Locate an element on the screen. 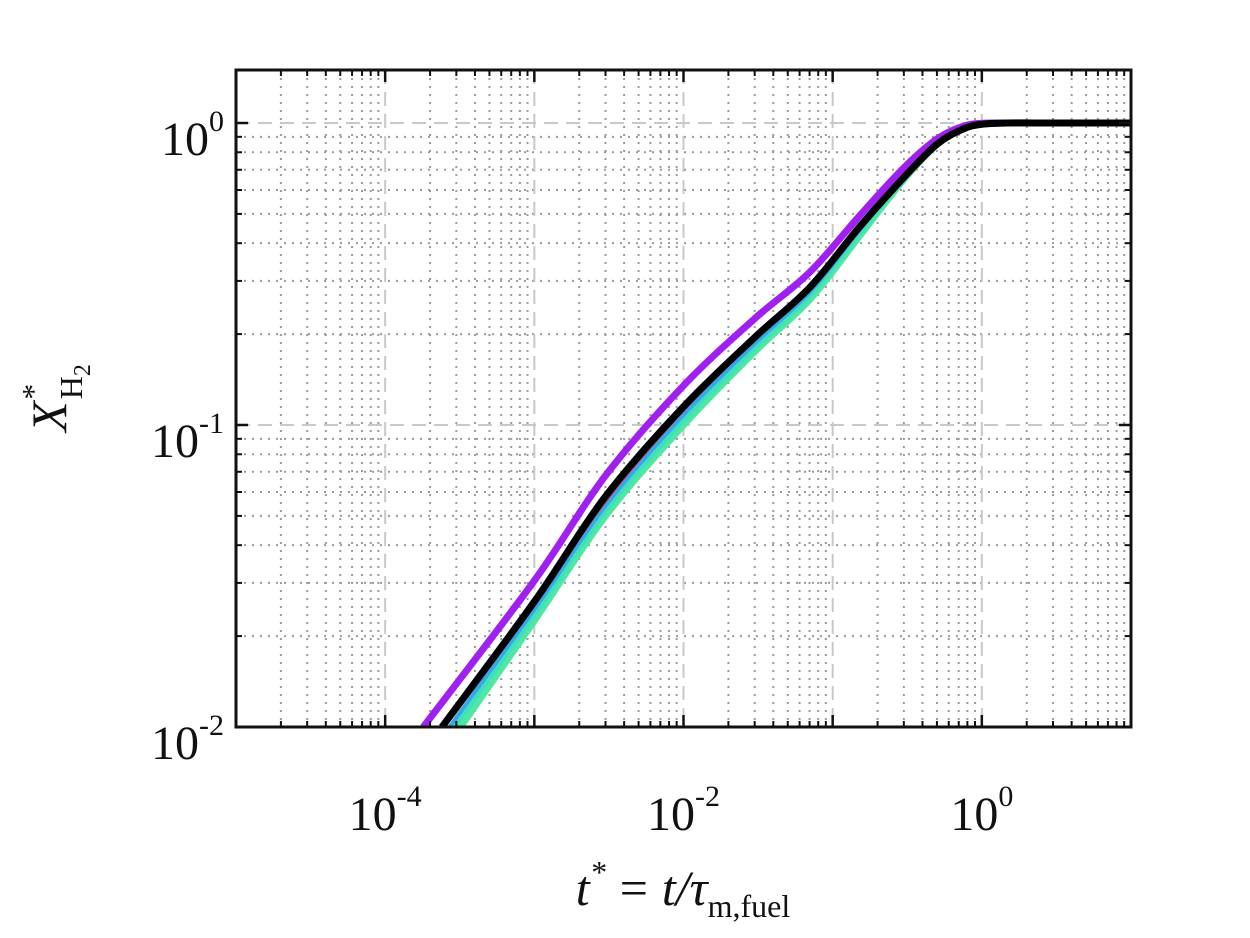 The height and width of the screenshot is (938, 1250). y-axis-label: X*H2 is located at coordinates (55, 399).